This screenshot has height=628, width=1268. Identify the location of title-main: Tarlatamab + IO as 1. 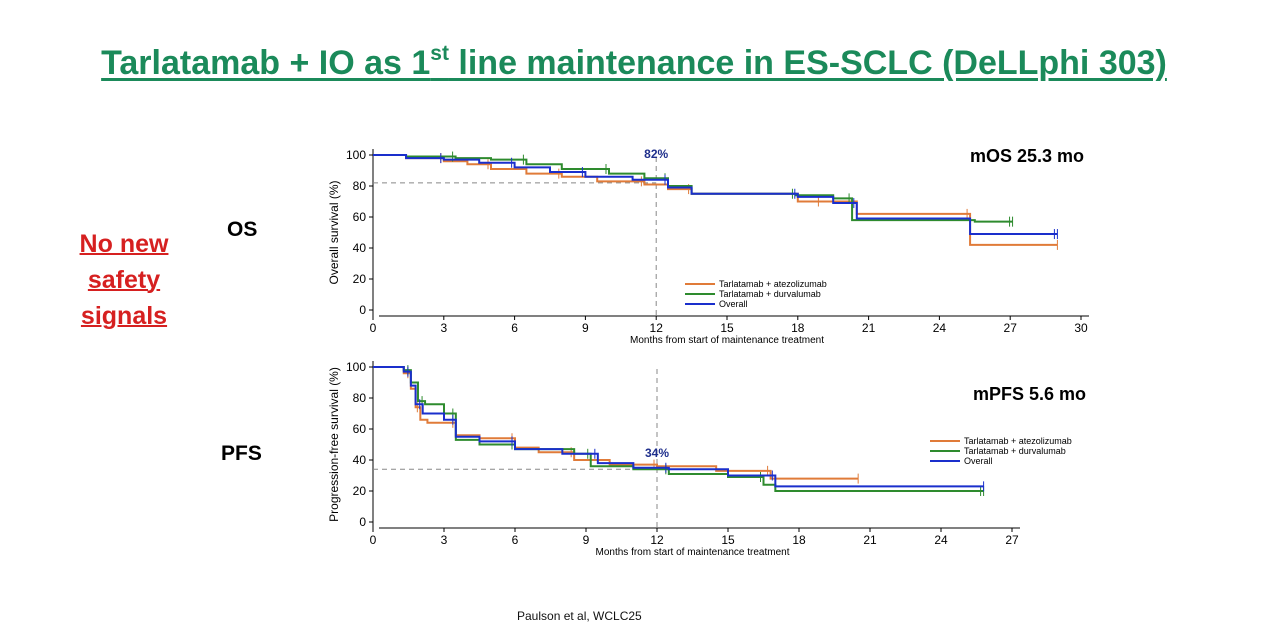
(266, 63).